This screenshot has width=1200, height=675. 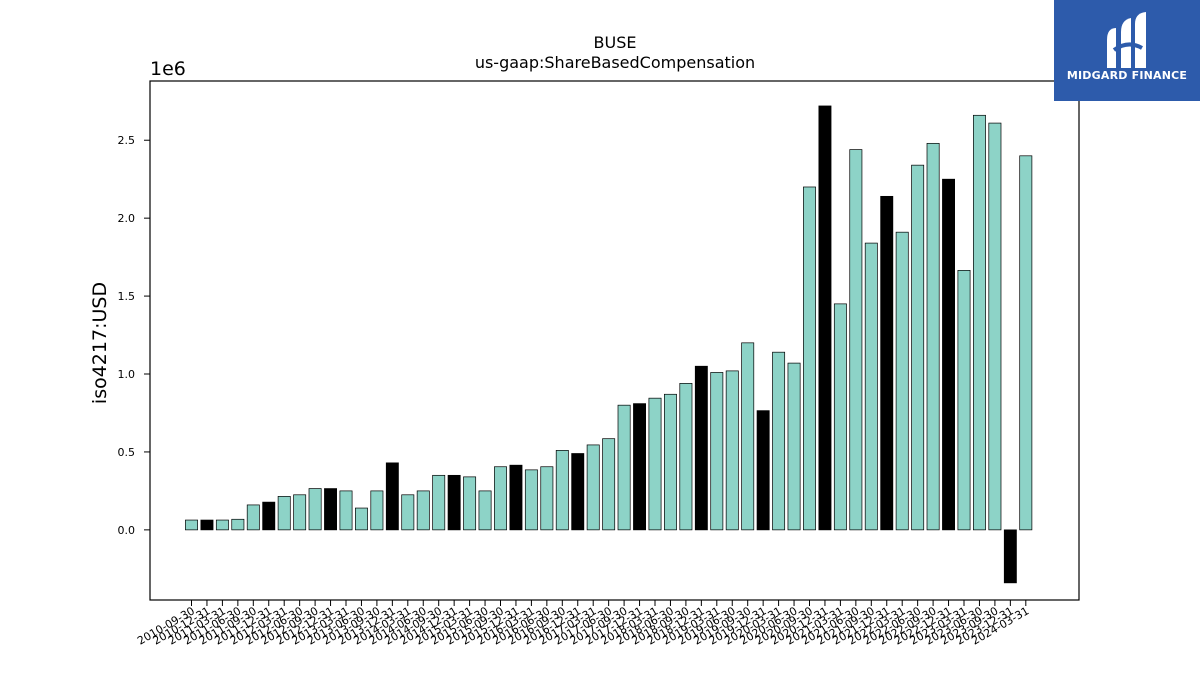 I want to click on logo-text: MIDGARD FINANCE, so click(x=1127, y=75).